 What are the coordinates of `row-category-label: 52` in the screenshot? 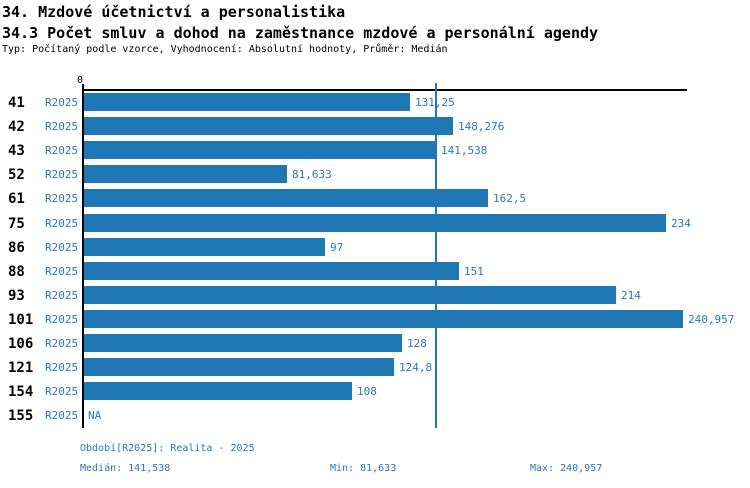 It's located at (16, 175).